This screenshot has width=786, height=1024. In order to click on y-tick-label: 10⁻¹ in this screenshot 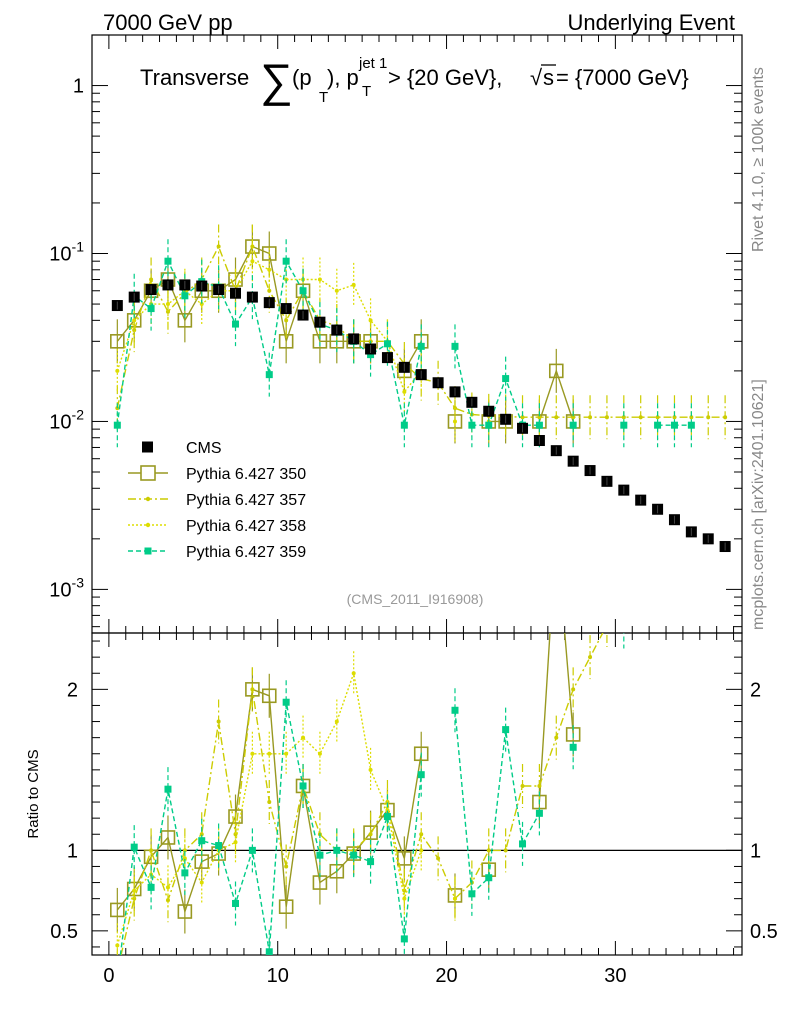, I will do `click(66, 252)`.